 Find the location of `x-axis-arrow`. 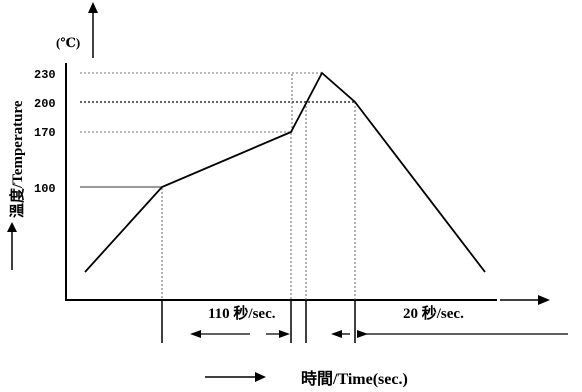

x-axis-arrow is located at coordinates (525, 300).